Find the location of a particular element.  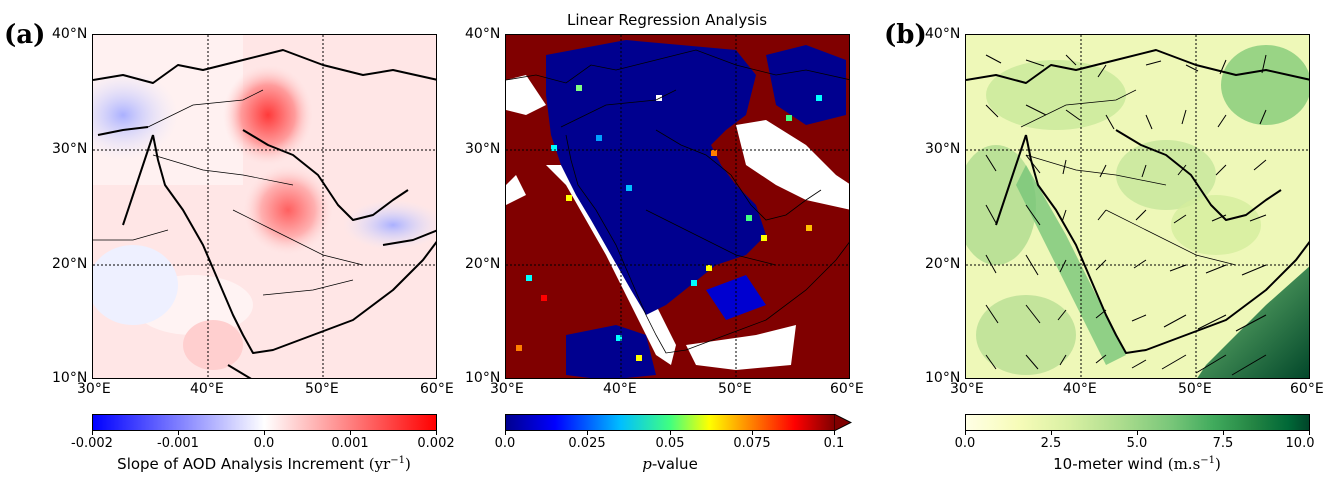

b-lon-label-60: 60°E is located at coordinates (1307, 389).